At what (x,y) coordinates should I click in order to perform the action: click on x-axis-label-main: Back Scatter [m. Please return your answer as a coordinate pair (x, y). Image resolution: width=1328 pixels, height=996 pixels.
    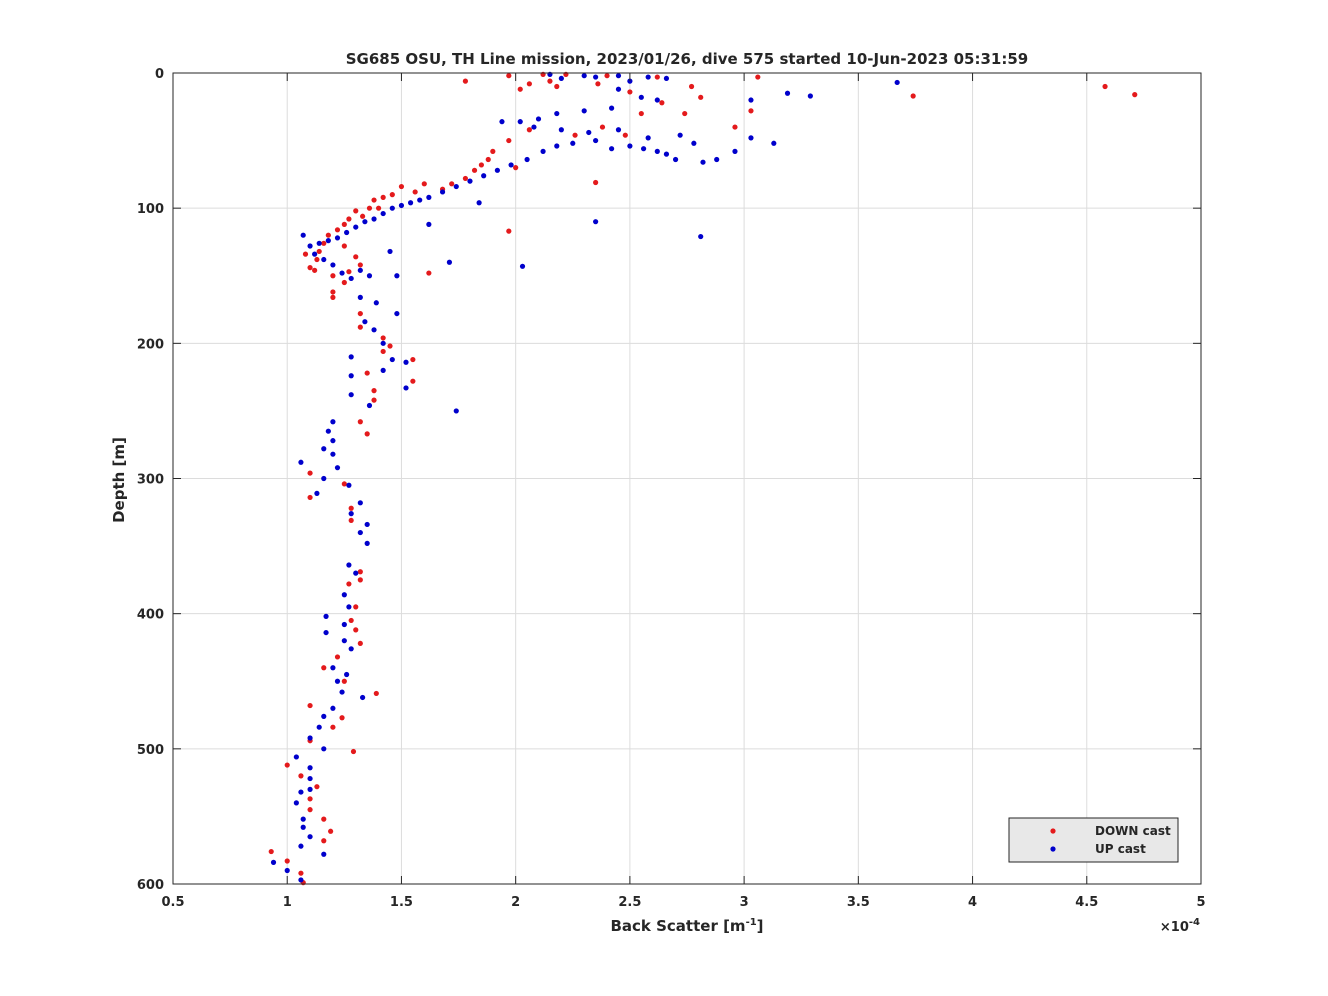
    Looking at the image, I should click on (677, 926).